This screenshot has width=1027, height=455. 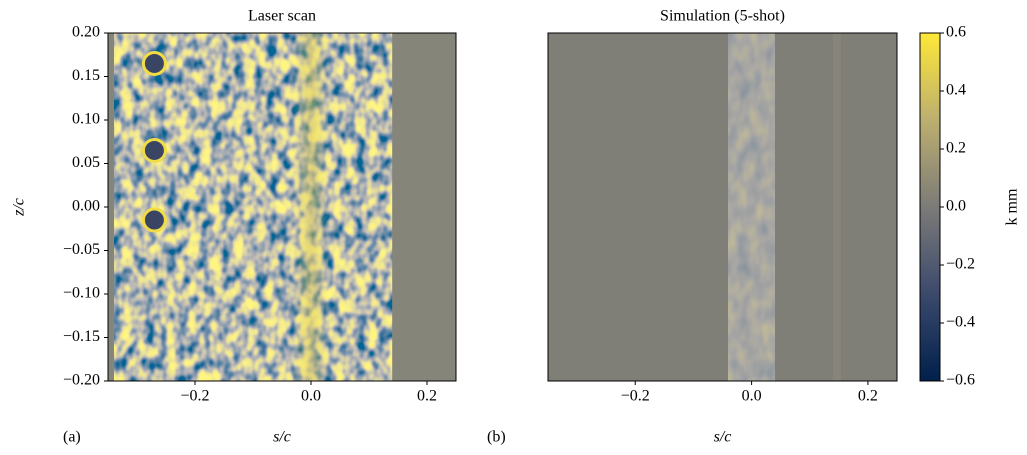 I want to click on y-axis-label: z/c, so click(x=19, y=207).